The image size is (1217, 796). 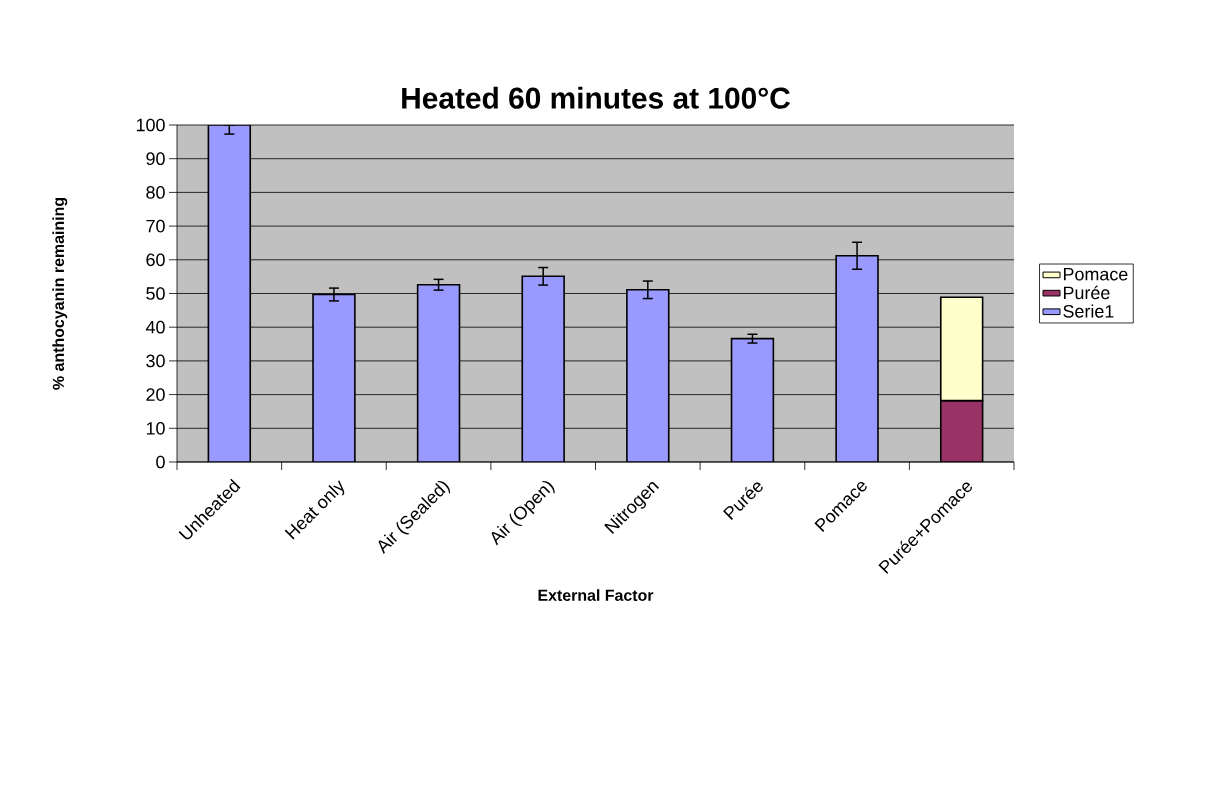 I want to click on y-tick-label: 90, so click(x=155, y=159).